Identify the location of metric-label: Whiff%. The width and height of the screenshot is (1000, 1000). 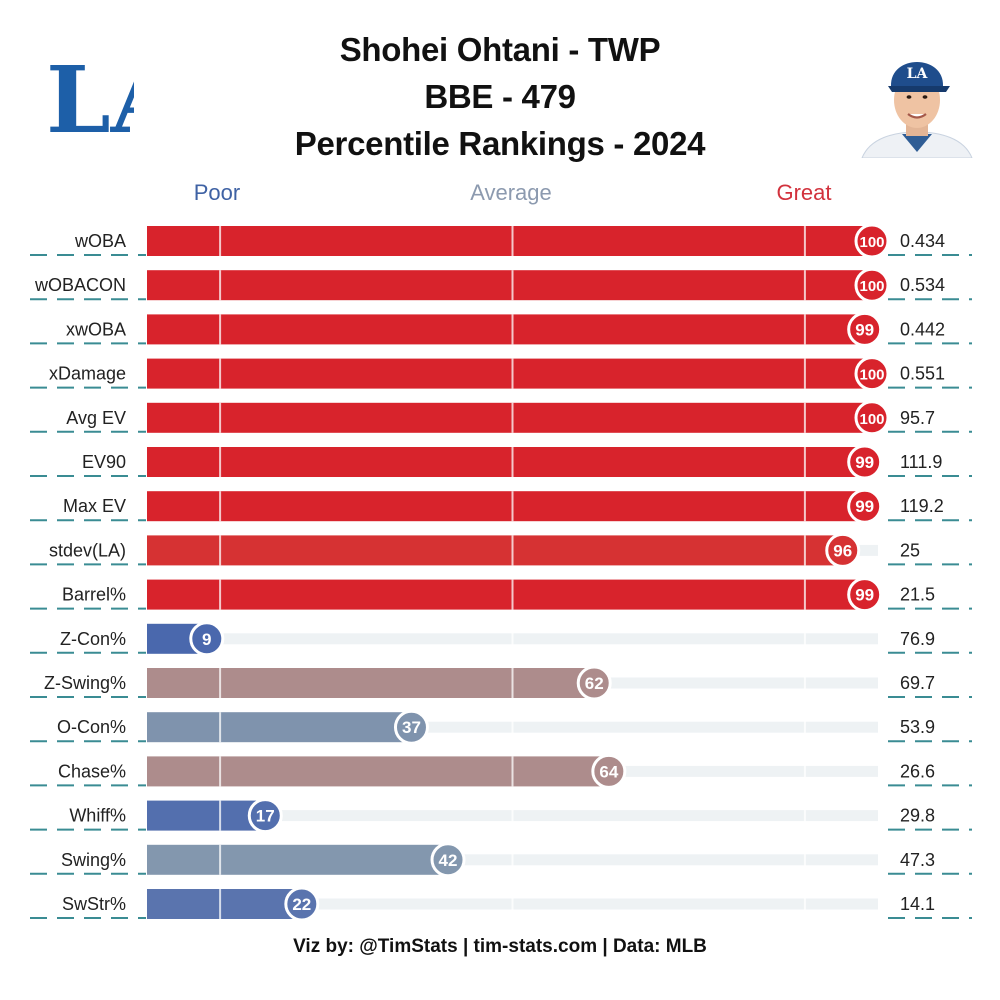
(97, 816).